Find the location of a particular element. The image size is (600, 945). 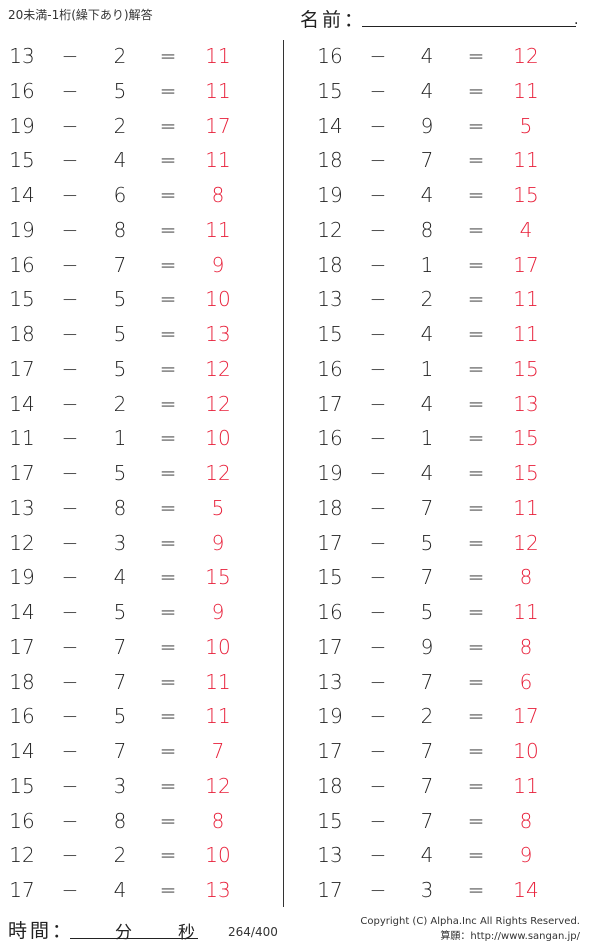

seconds-label: 秒 is located at coordinates (186, 933).